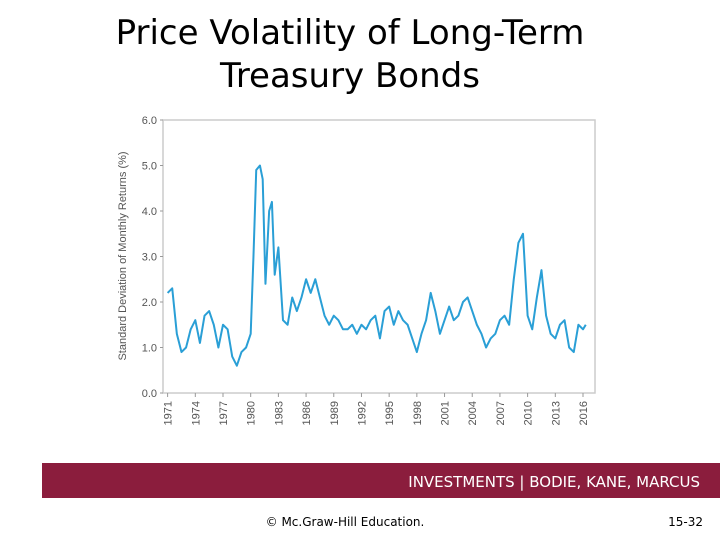 The width and height of the screenshot is (720, 540). Describe the element at coordinates (149, 258) in the screenshot. I see `y-tick-label: 3.0` at that location.